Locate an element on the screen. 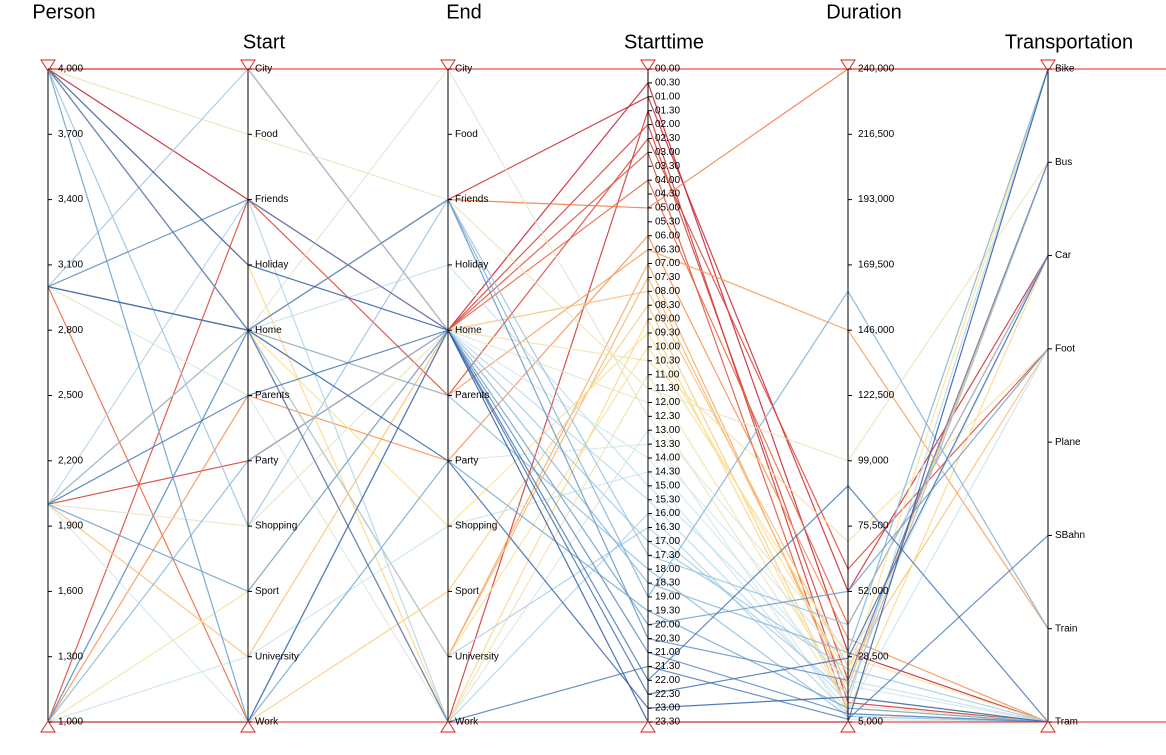 Image resolution: width=1166 pixels, height=755 pixels. tick-label: 19.00 is located at coordinates (667, 597).